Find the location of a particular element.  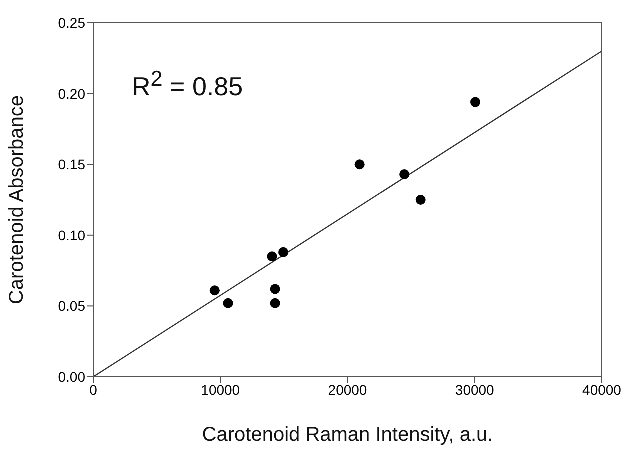

x-tick-label: 20000 is located at coordinates (348, 390).